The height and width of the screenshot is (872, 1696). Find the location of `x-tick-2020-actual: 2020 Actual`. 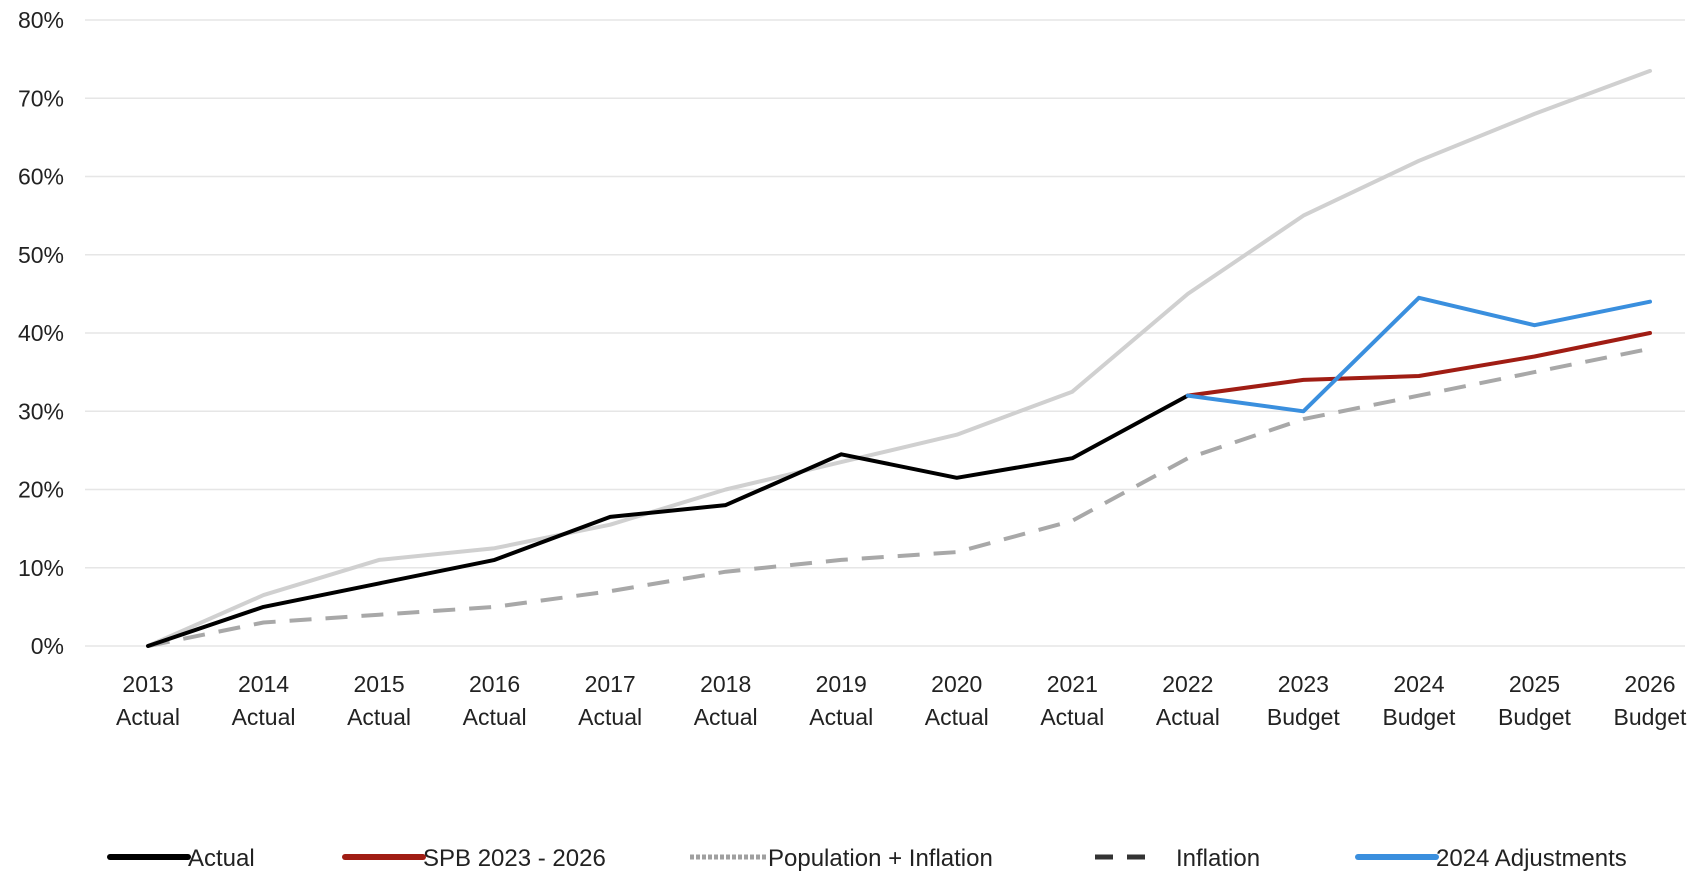

x-tick-2020-actual: 2020 Actual is located at coordinates (957, 700).